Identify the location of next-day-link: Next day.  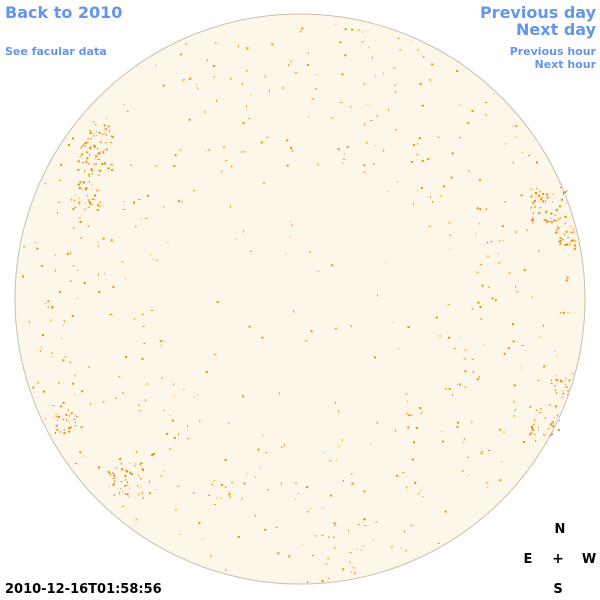
(556, 29).